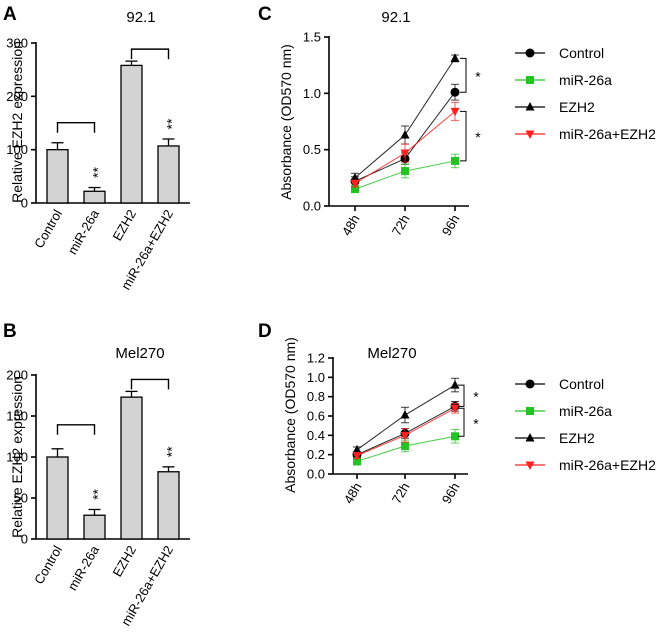  I want to click on panel-label-d: D, so click(265, 331).